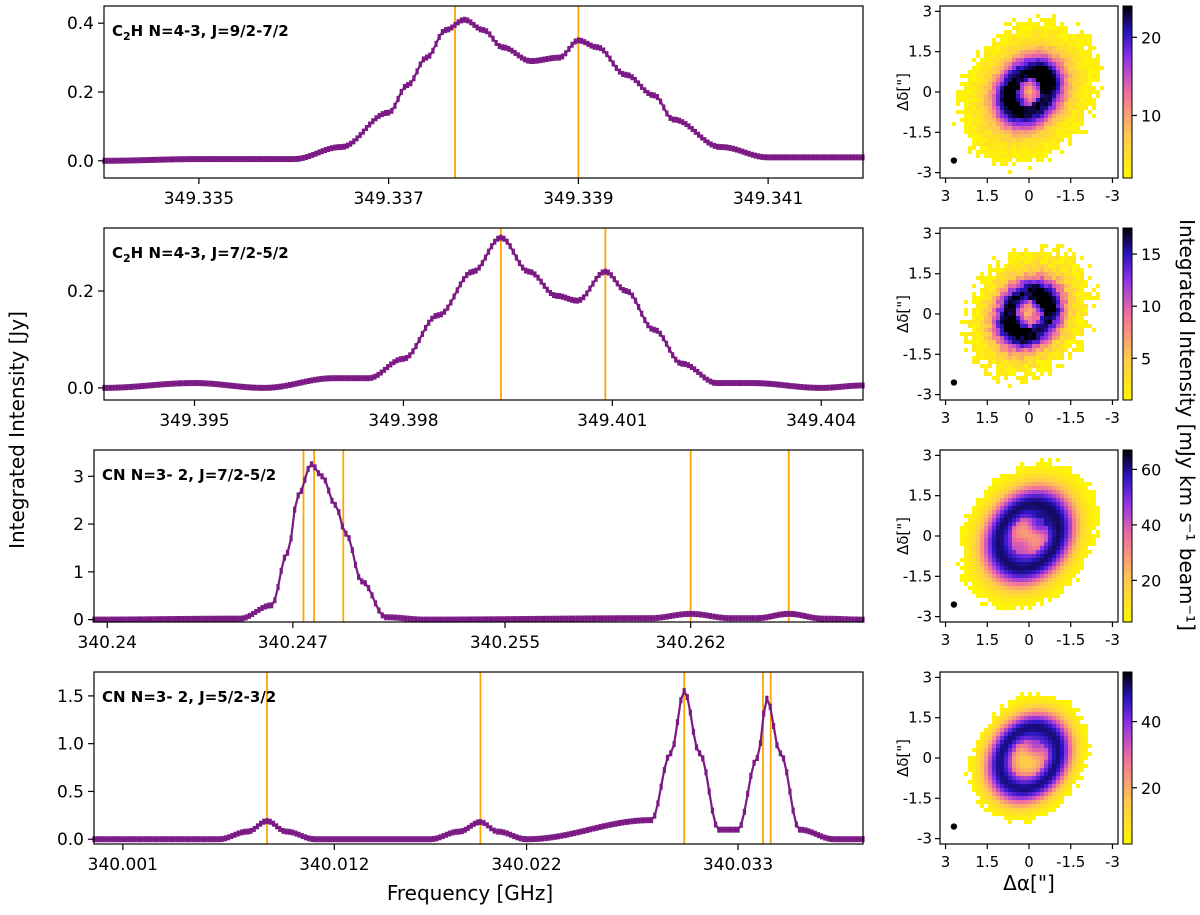 The width and height of the screenshot is (1200, 915). Describe the element at coordinates (1070, 862) in the screenshot. I see `map-x-tick-label: -1.5` at that location.